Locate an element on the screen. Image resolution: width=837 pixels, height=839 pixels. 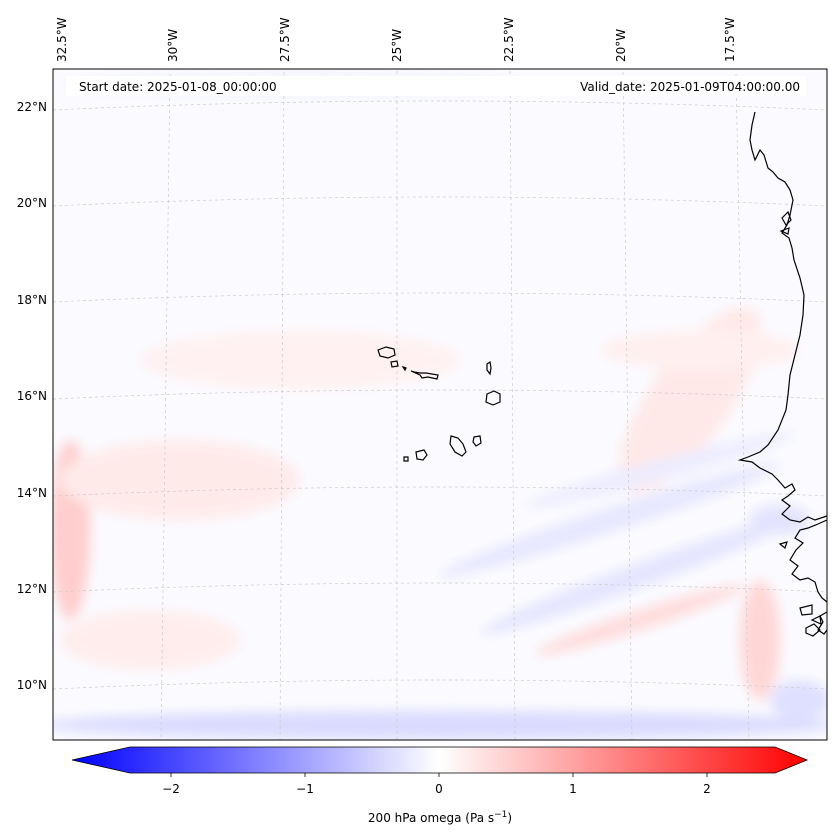
african-coastline is located at coordinates (782, 374).